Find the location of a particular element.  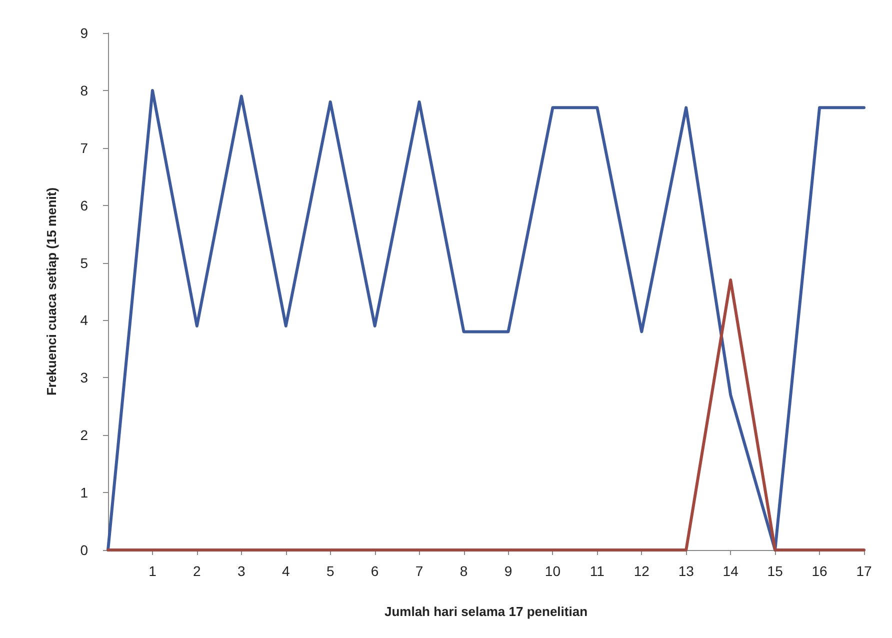

y-tick-label: 5 is located at coordinates (84, 262).